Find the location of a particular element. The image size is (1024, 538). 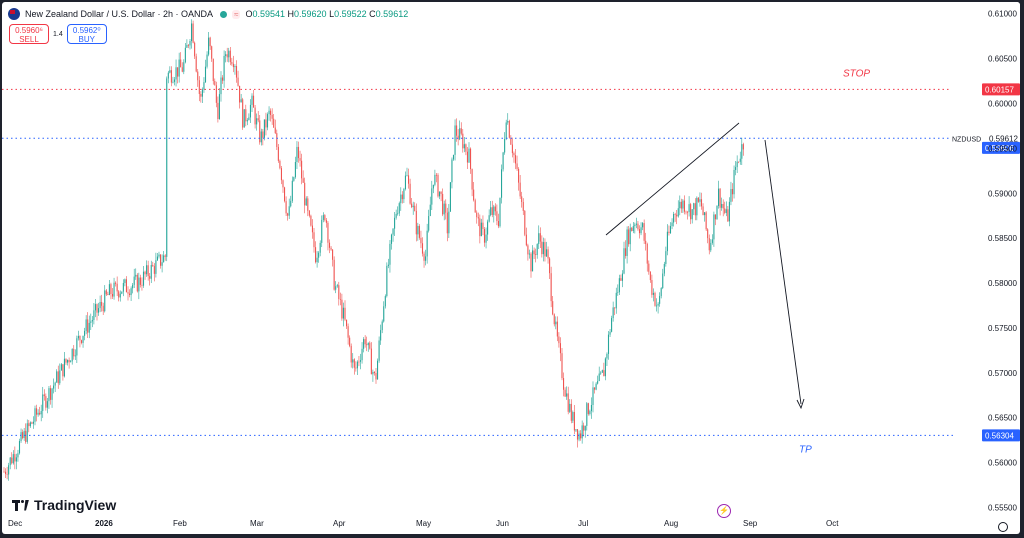

x-tick-label: Apr is located at coordinates (339, 523).